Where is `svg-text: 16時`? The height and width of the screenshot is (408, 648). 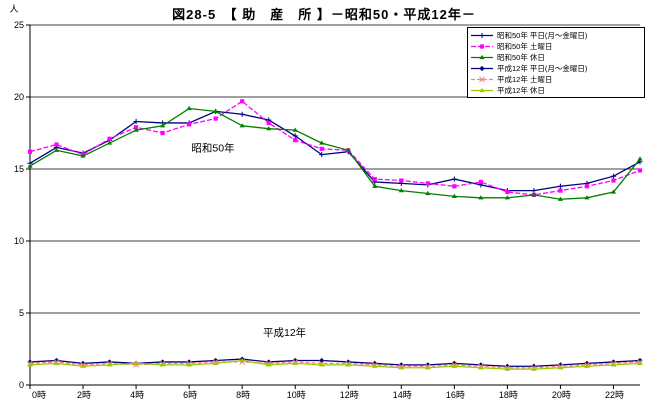 svg-text: 16時 is located at coordinates (455, 395).